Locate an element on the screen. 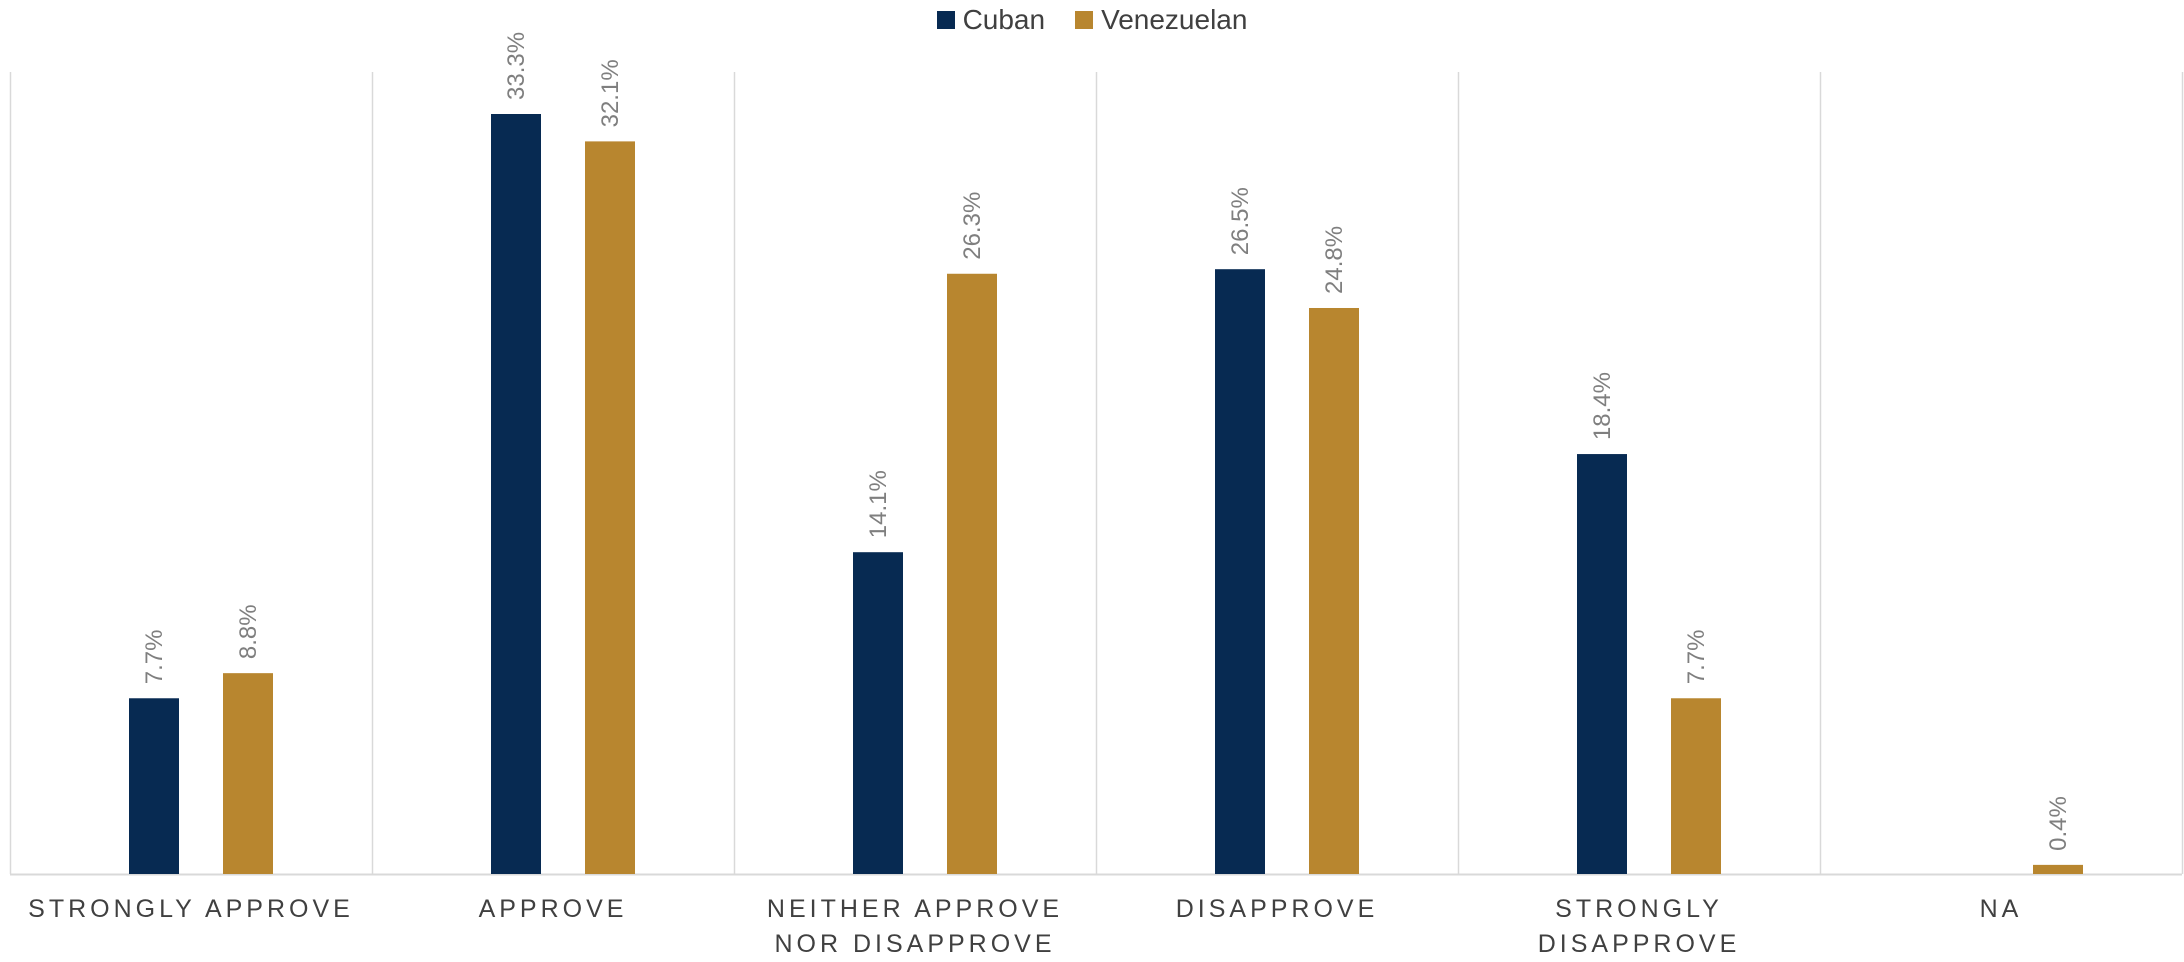 The width and height of the screenshot is (2184, 962). legend-label-cuban: Cuban is located at coordinates (1004, 19).